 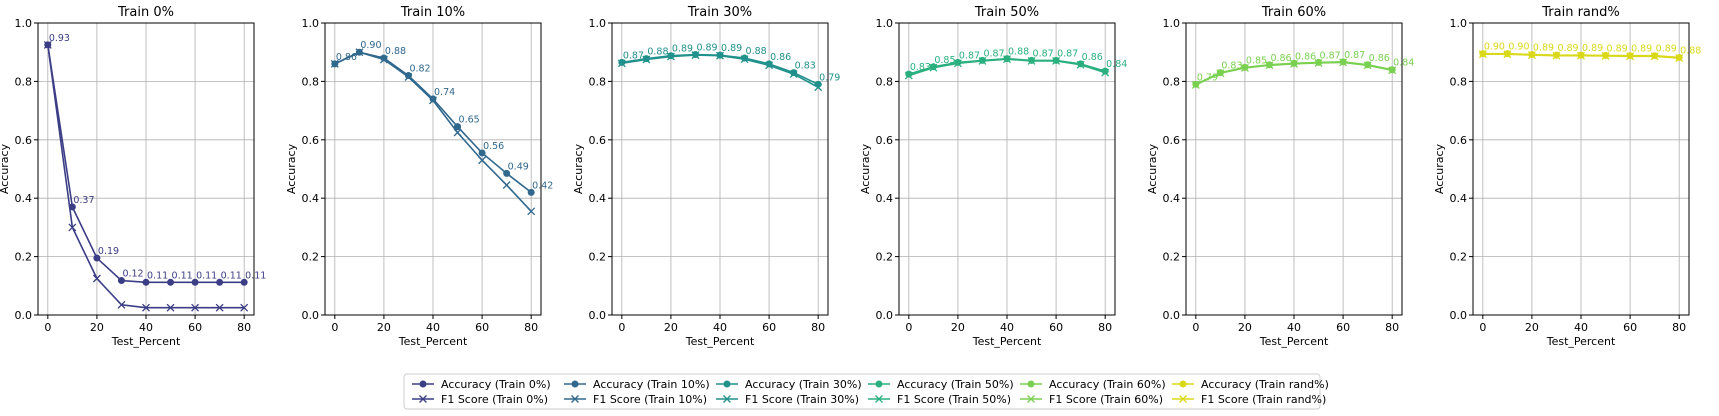 What do you see at coordinates (1690, 50) in the screenshot?
I see `data-label-8: 0.88` at bounding box center [1690, 50].